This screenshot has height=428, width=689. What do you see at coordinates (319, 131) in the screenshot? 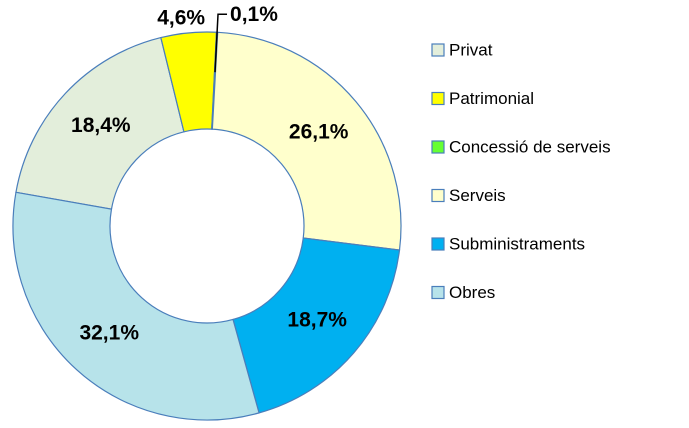
I see `data-label: 26,1%` at bounding box center [319, 131].